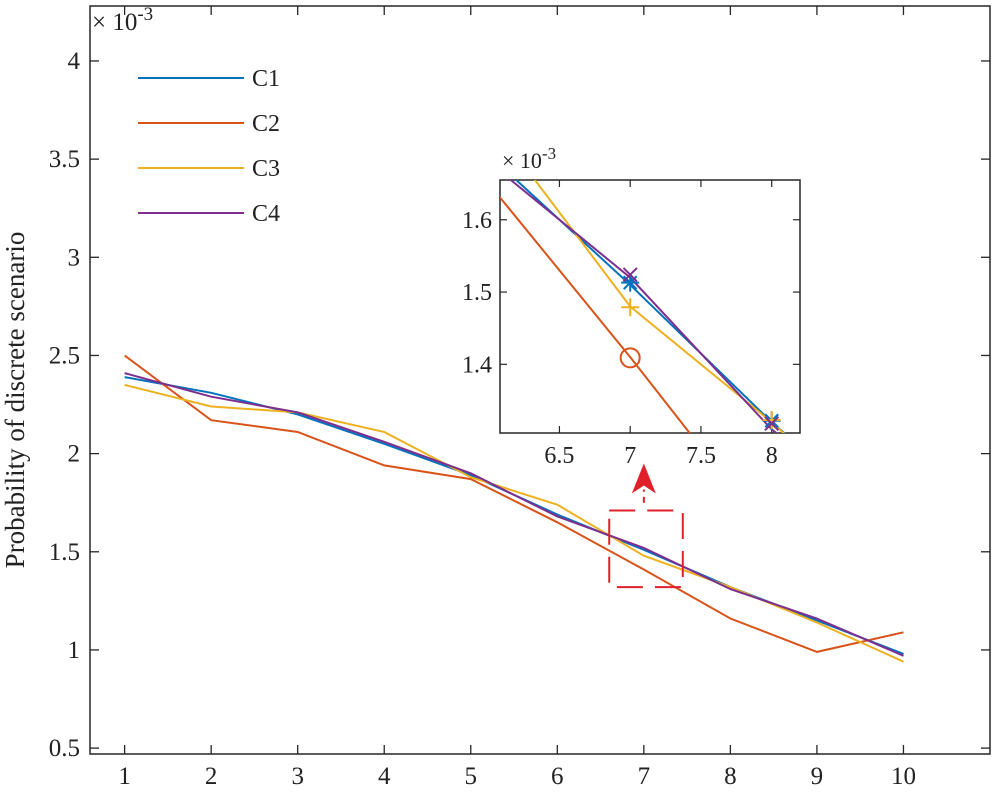 The width and height of the screenshot is (1000, 796). What do you see at coordinates (644, 776) in the screenshot?
I see `x-tick-label: 7` at bounding box center [644, 776].